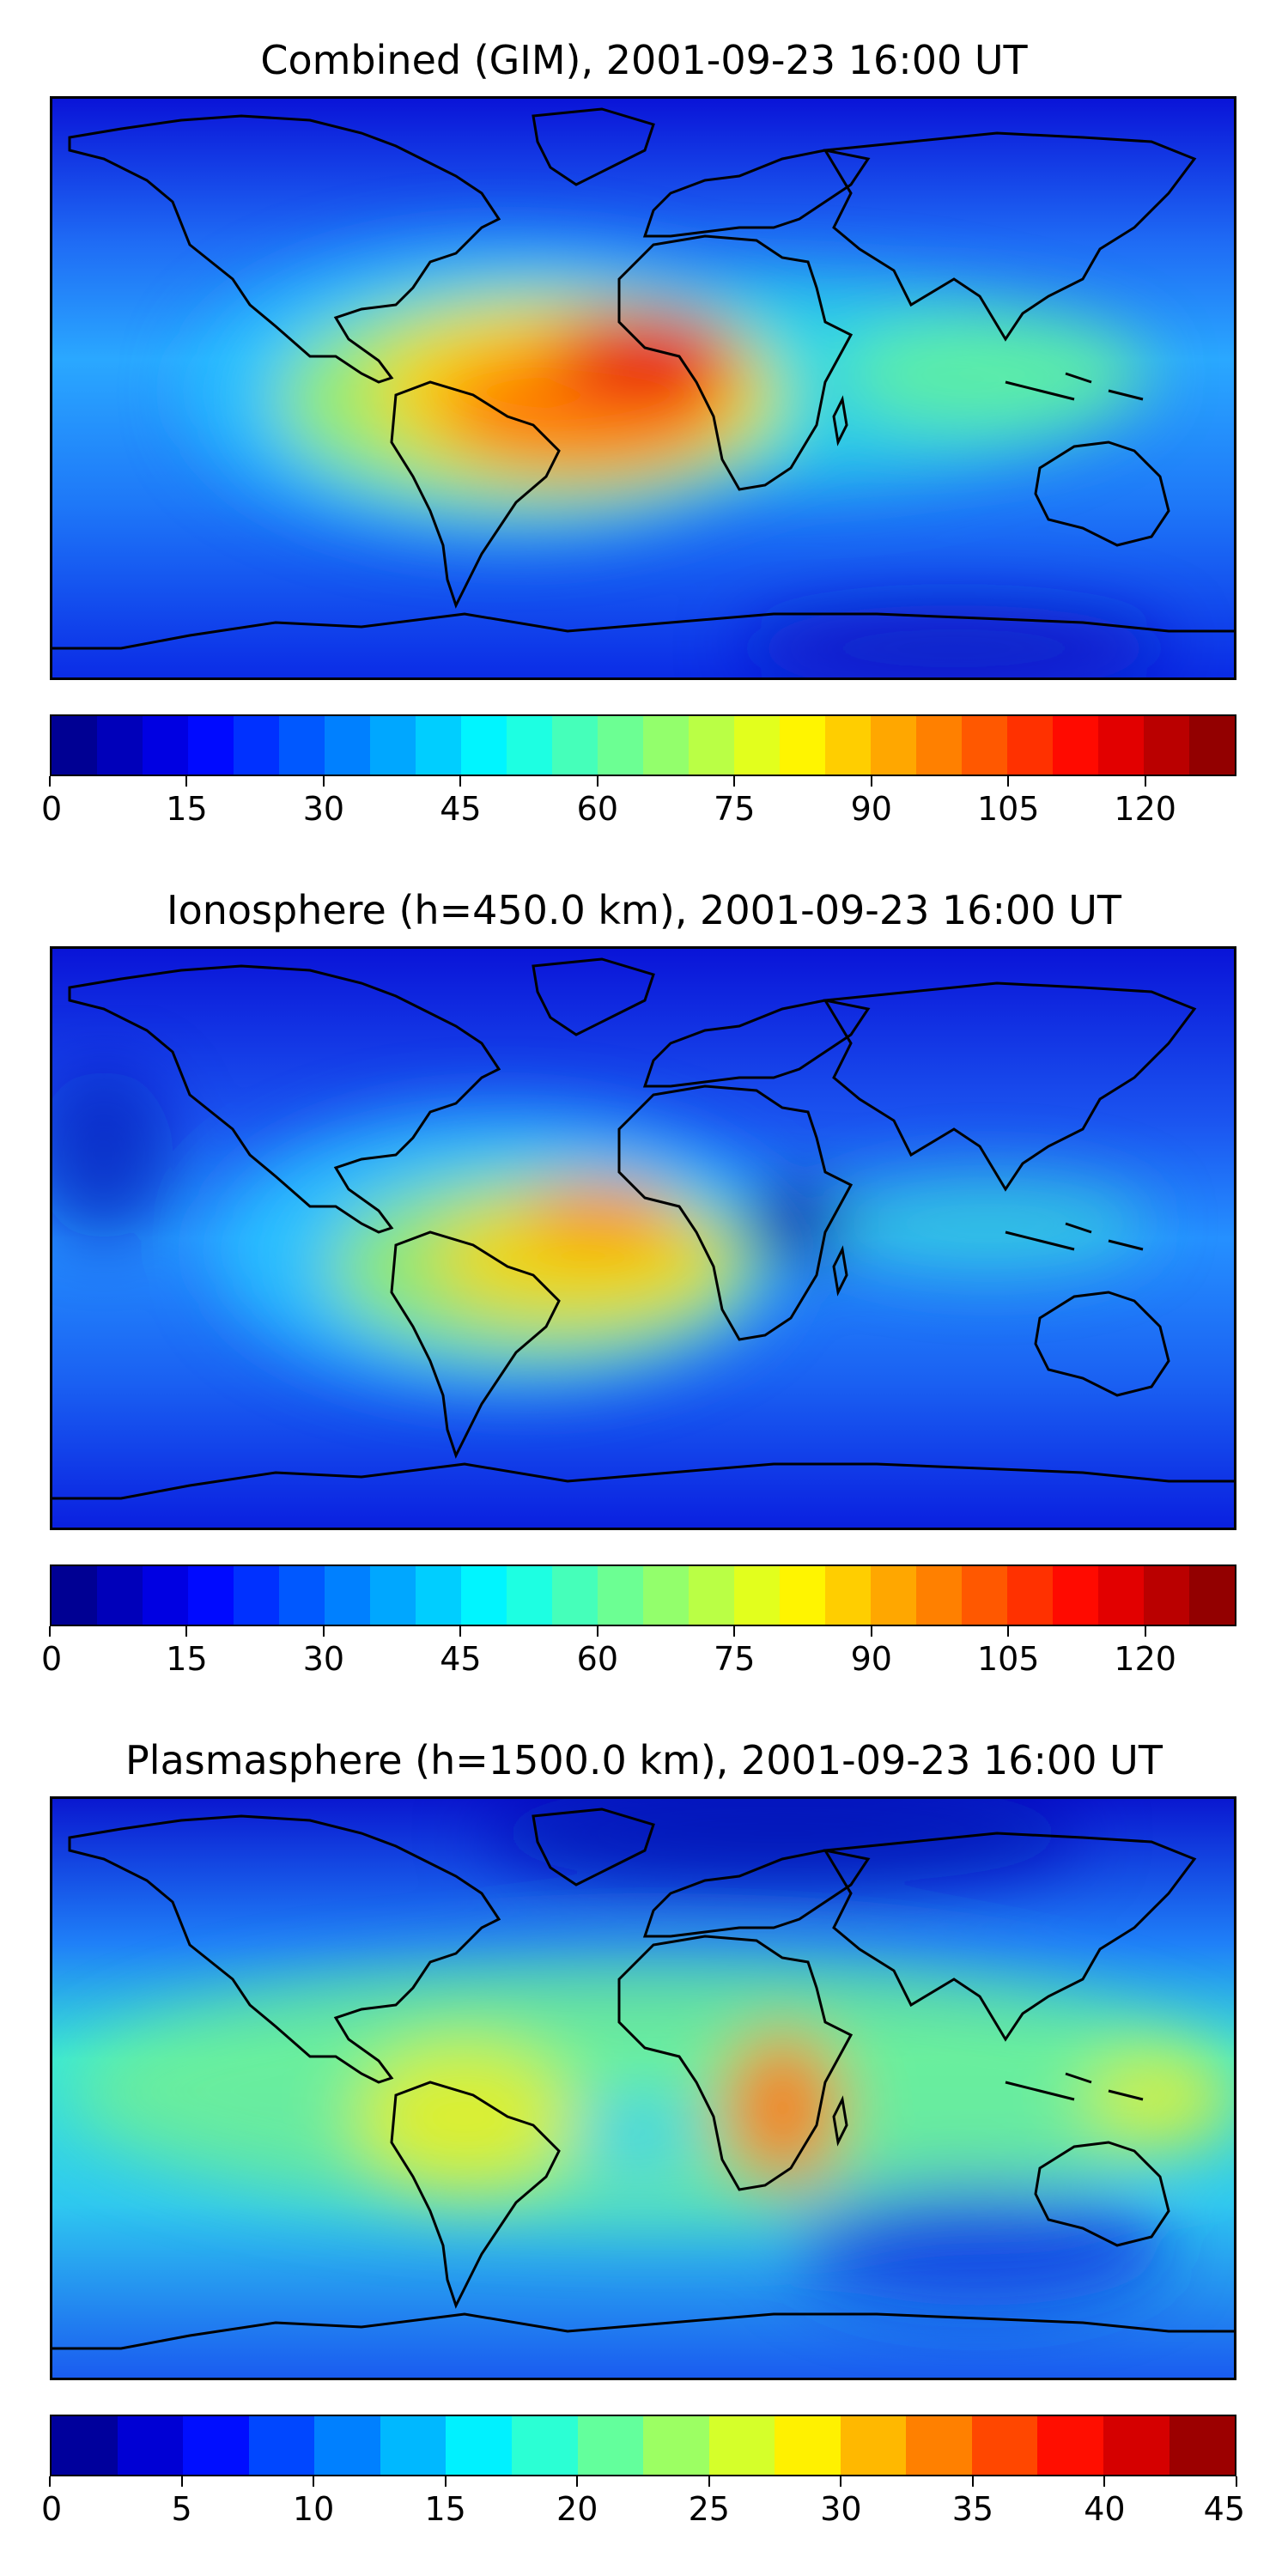 The height and width of the screenshot is (2576, 1288). What do you see at coordinates (973, 2509) in the screenshot?
I see `colorbar-tick-label: 35` at bounding box center [973, 2509].